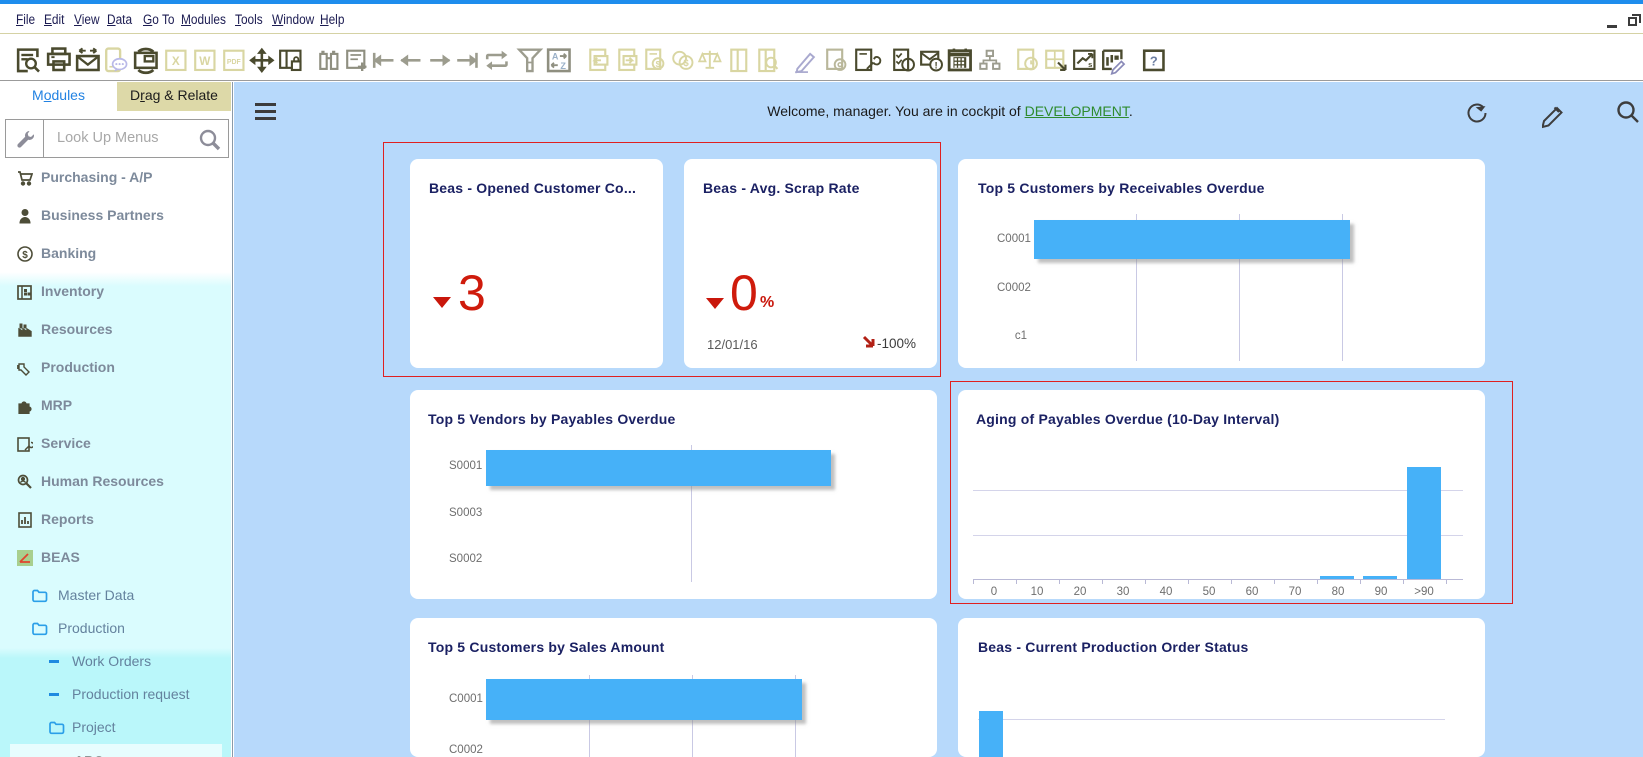 This screenshot has width=1643, height=757. What do you see at coordinates (555, 56) in the screenshot?
I see `svg-text: A` at bounding box center [555, 56].